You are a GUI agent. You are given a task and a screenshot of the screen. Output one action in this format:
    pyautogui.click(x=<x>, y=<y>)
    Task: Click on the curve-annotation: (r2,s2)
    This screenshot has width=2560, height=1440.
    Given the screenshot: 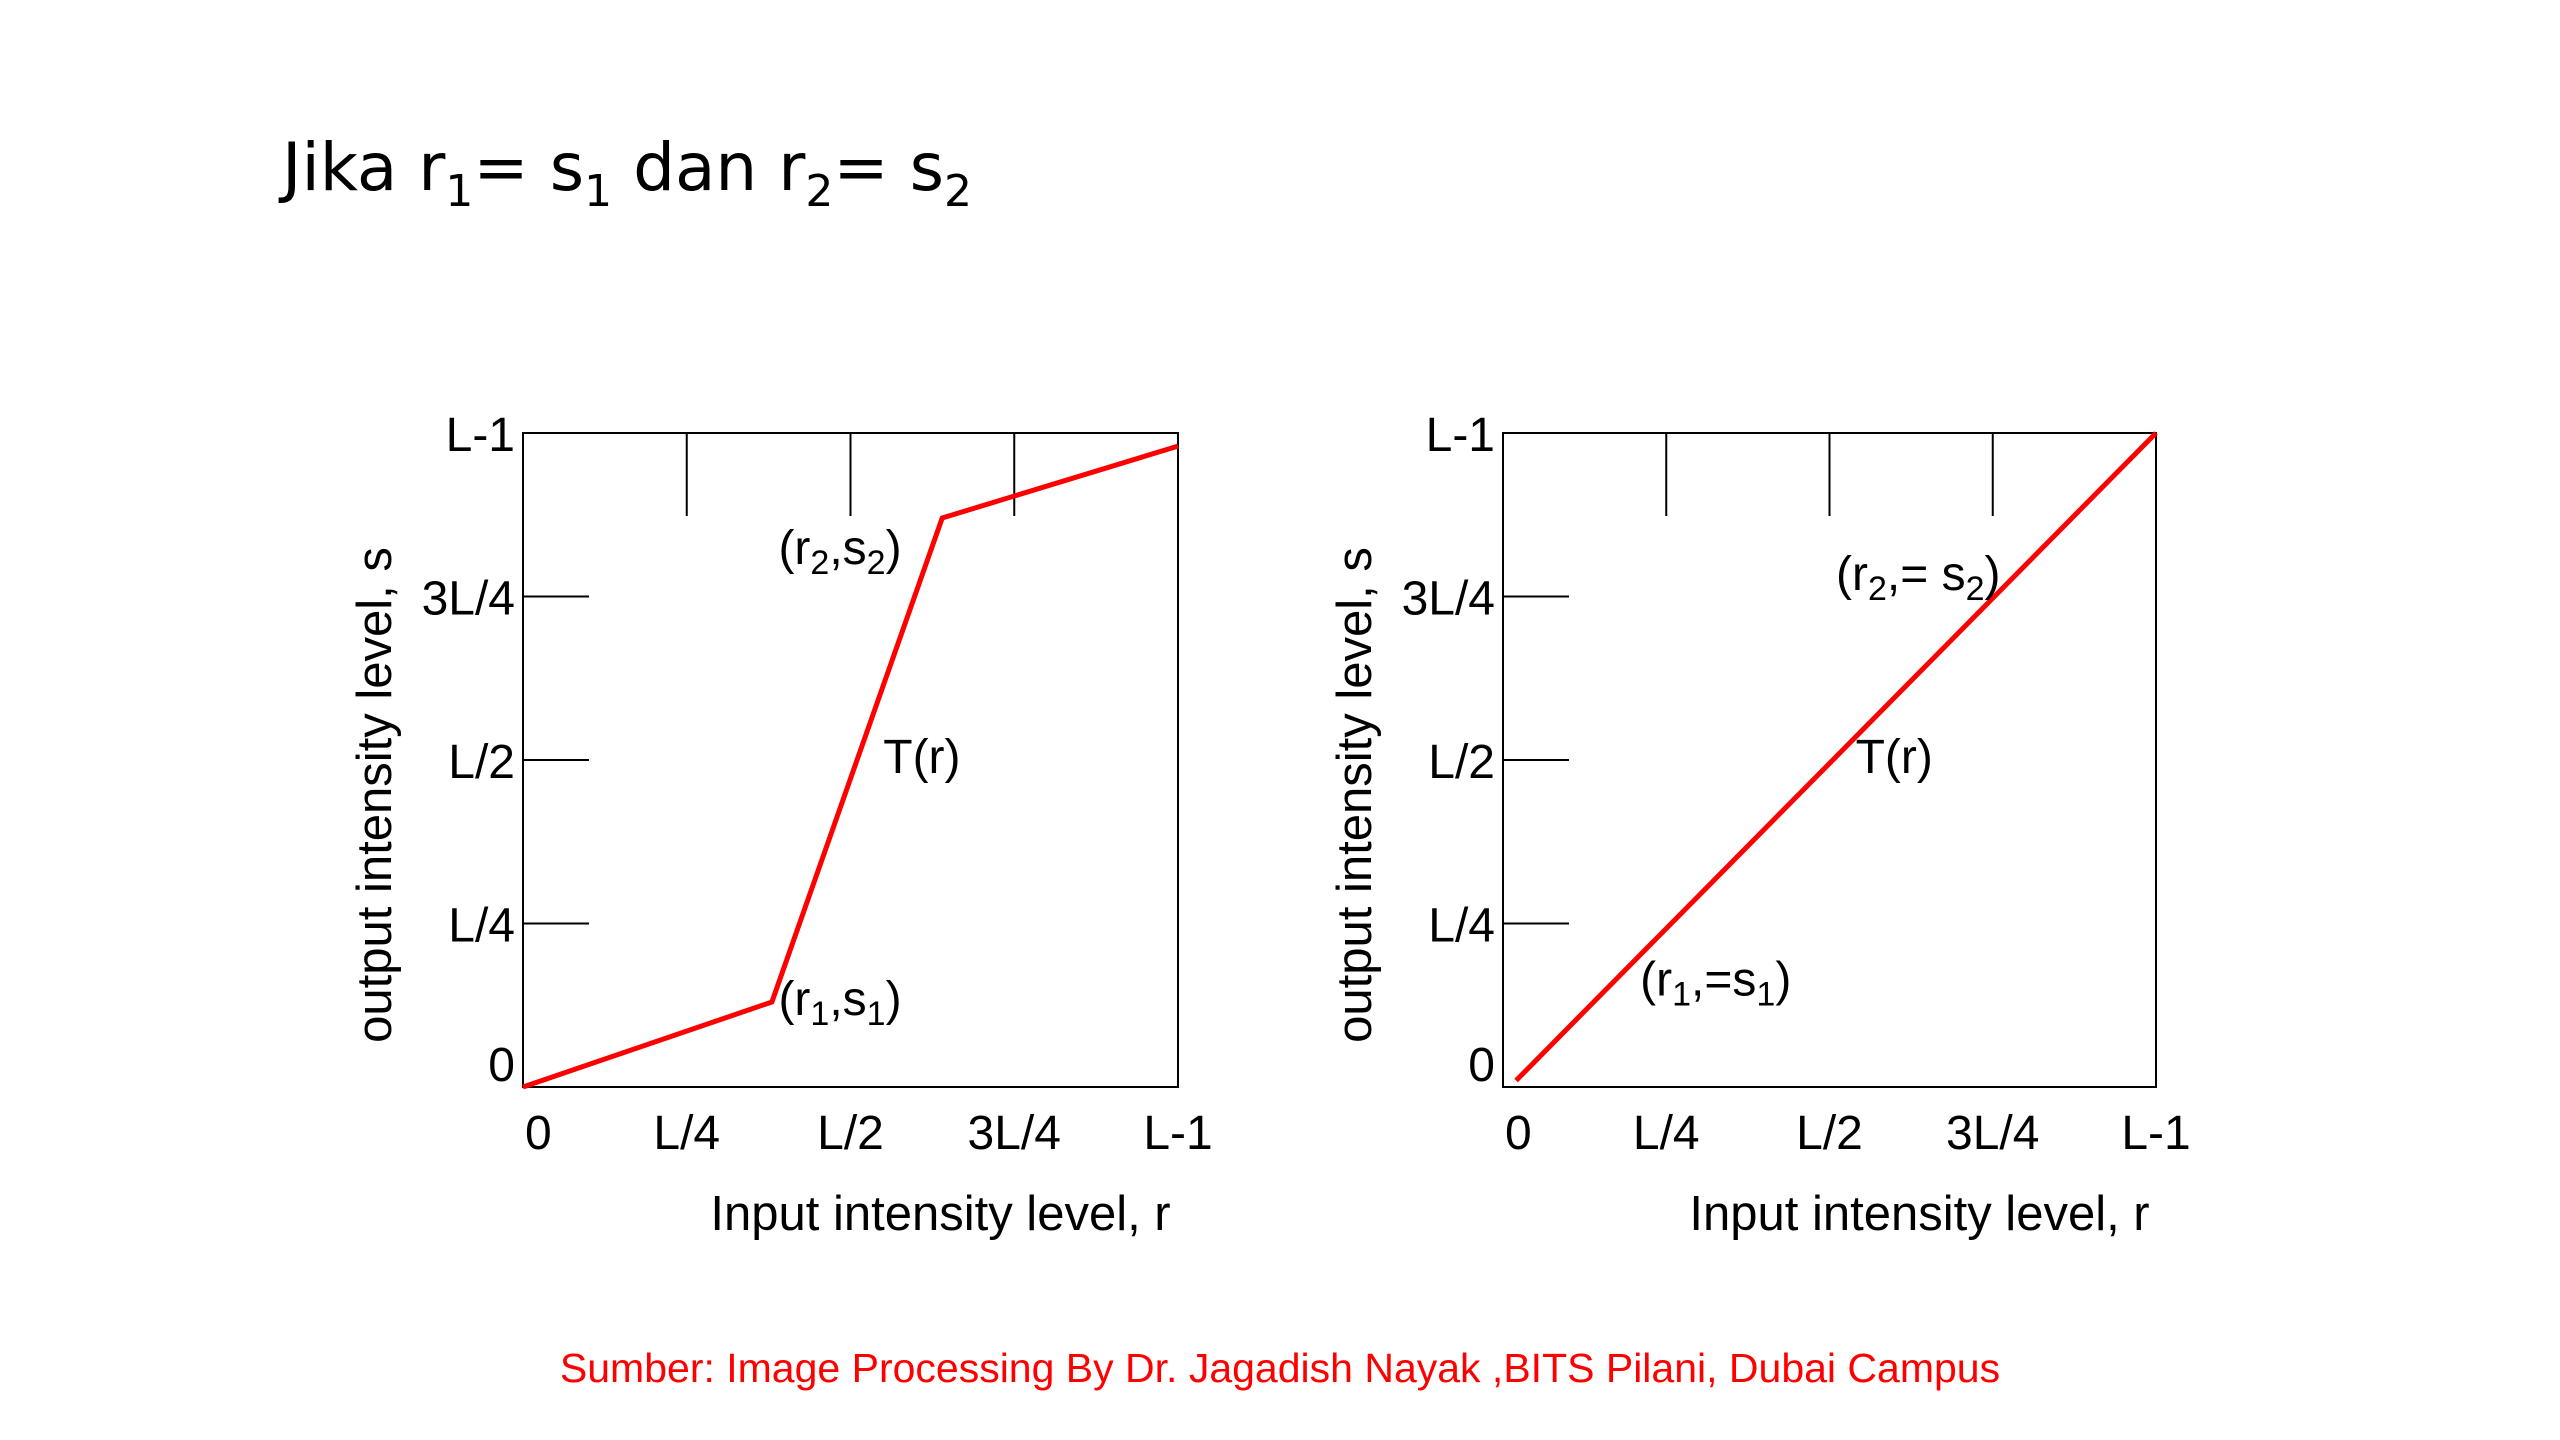 What is the action you would take?
    pyautogui.click(x=839, y=552)
    